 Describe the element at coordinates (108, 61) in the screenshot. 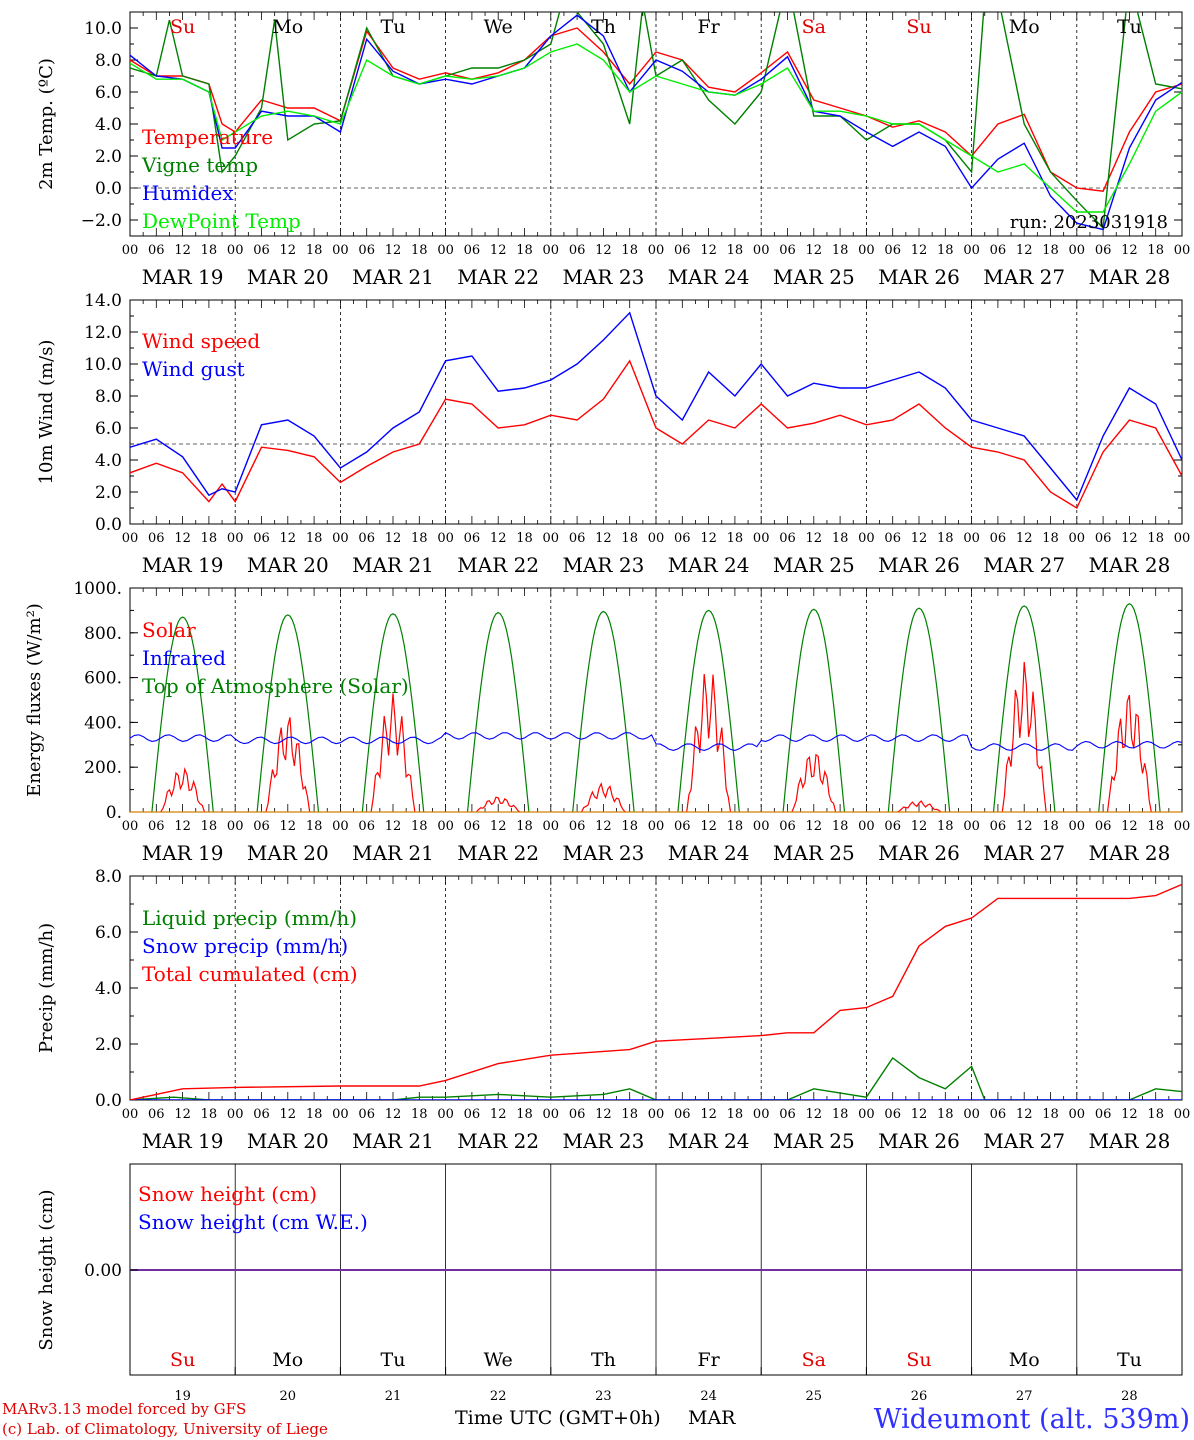

I see `y-tick-label: 8.0` at that location.